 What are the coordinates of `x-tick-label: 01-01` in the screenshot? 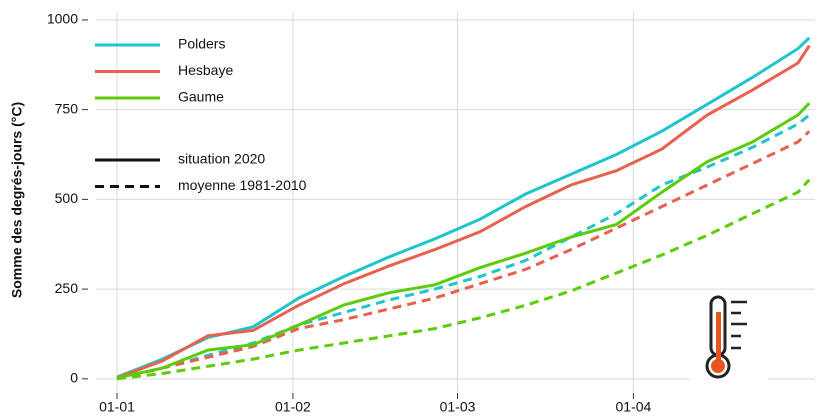 It's located at (117, 407).